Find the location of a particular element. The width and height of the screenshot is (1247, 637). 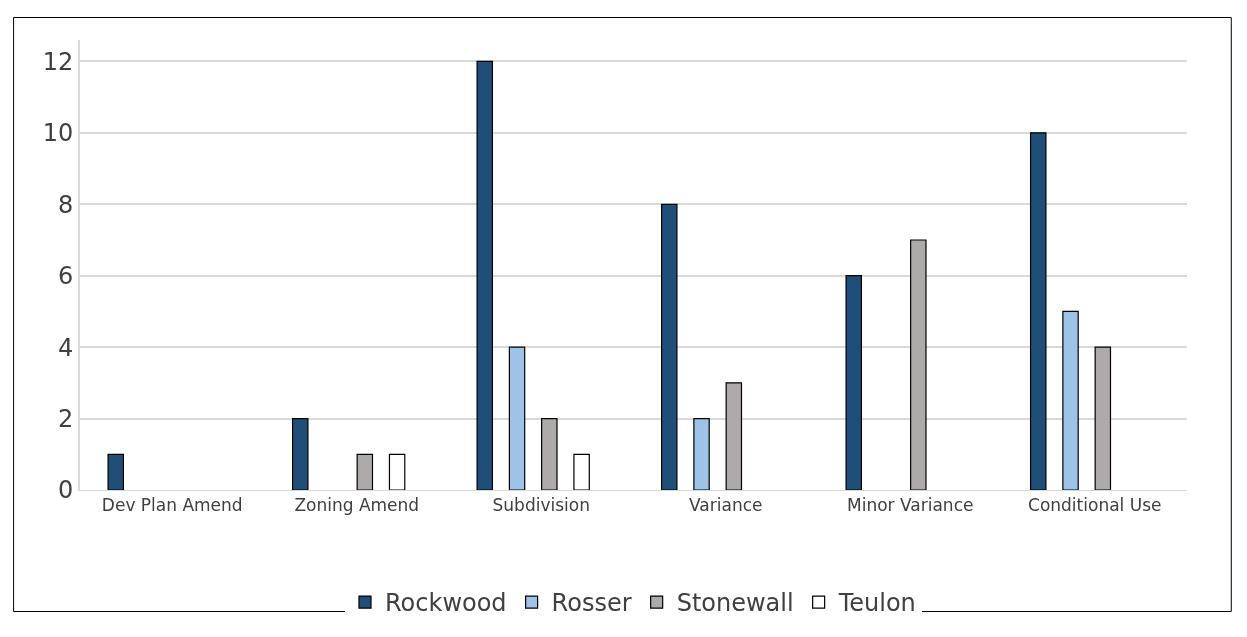

legend-label: Stonewall is located at coordinates (735, 603).